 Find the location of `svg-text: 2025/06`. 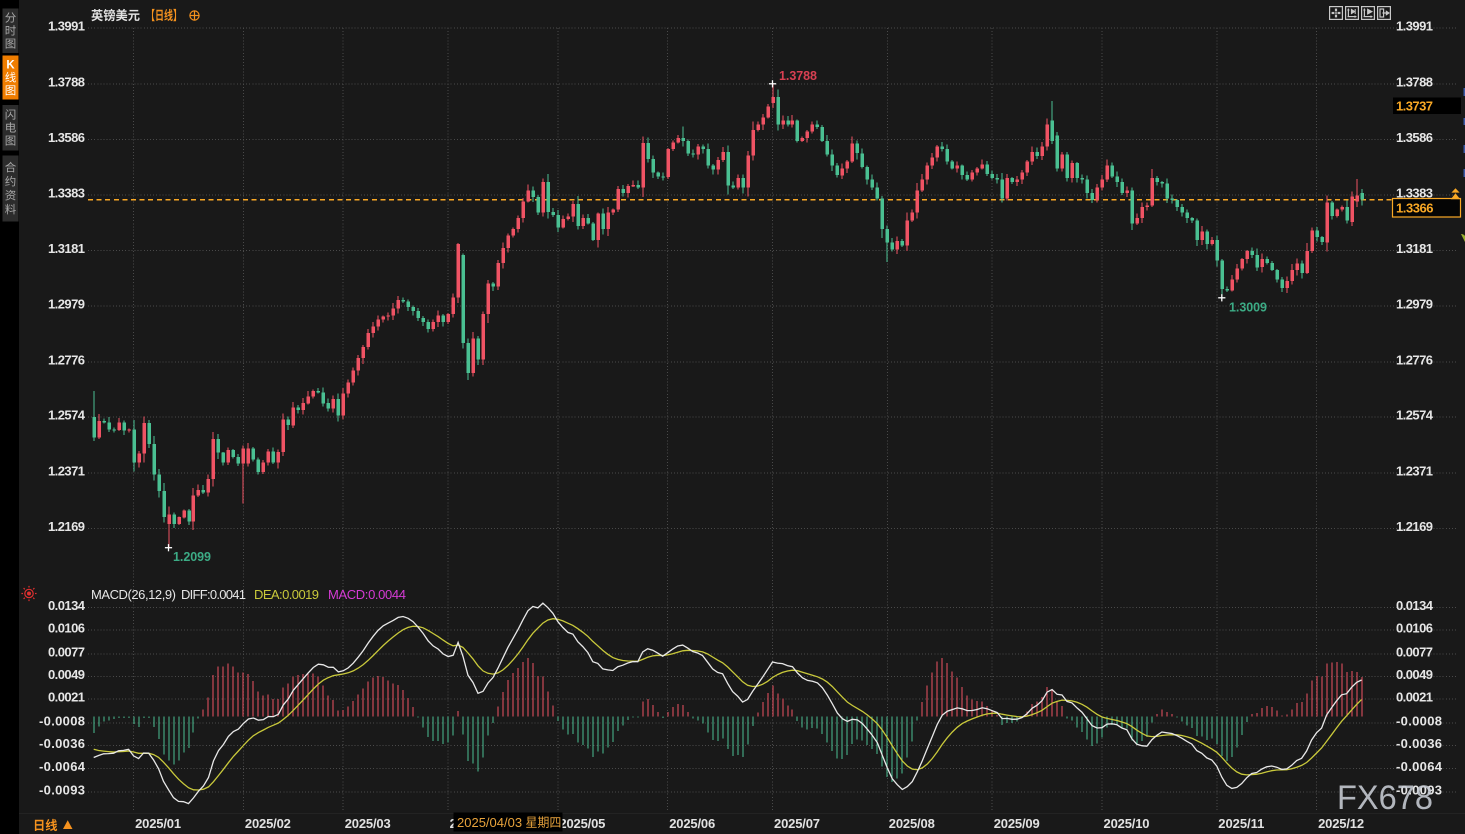

svg-text: 2025/06 is located at coordinates (692, 823).